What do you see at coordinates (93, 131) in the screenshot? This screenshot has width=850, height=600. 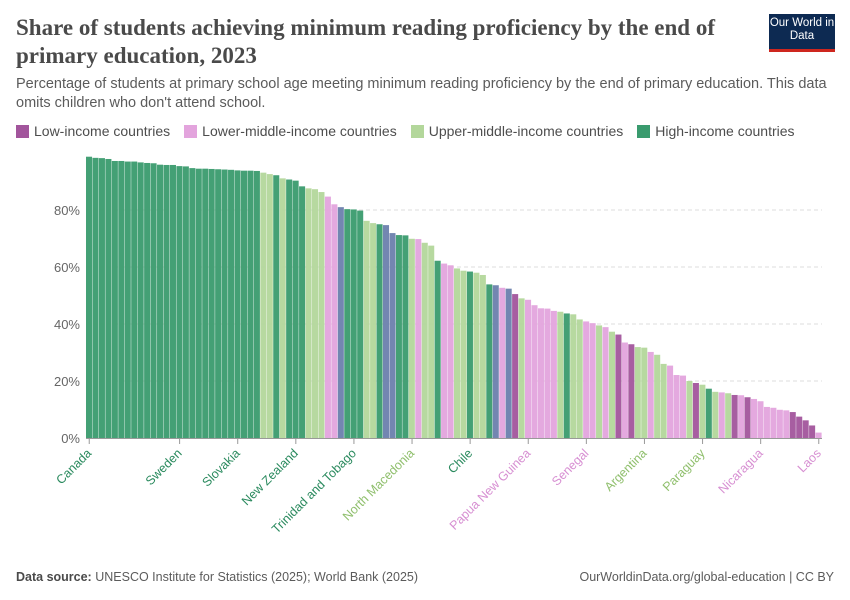 I see `legend-item-low-income: Low-income countries` at bounding box center [93, 131].